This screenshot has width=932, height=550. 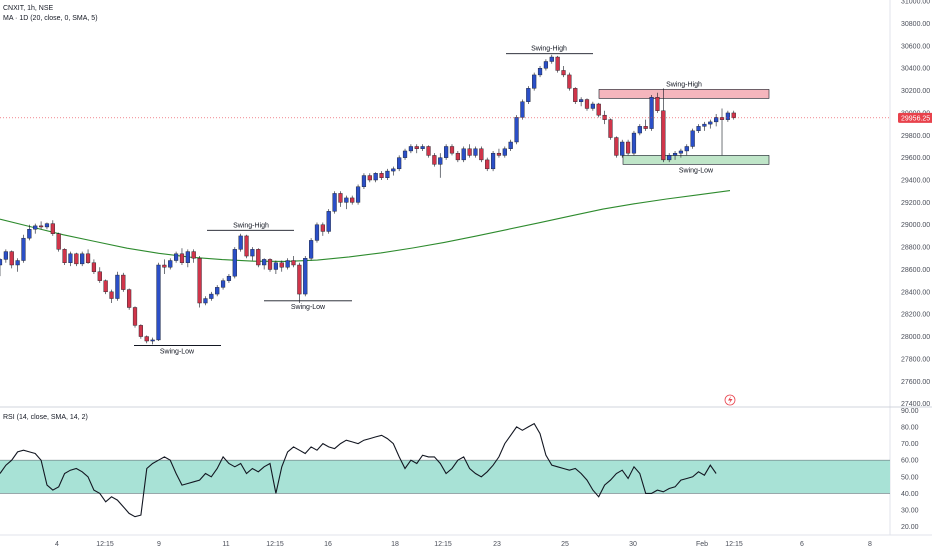 I want to click on rsi-tick-label: 70.00, so click(x=910, y=444).